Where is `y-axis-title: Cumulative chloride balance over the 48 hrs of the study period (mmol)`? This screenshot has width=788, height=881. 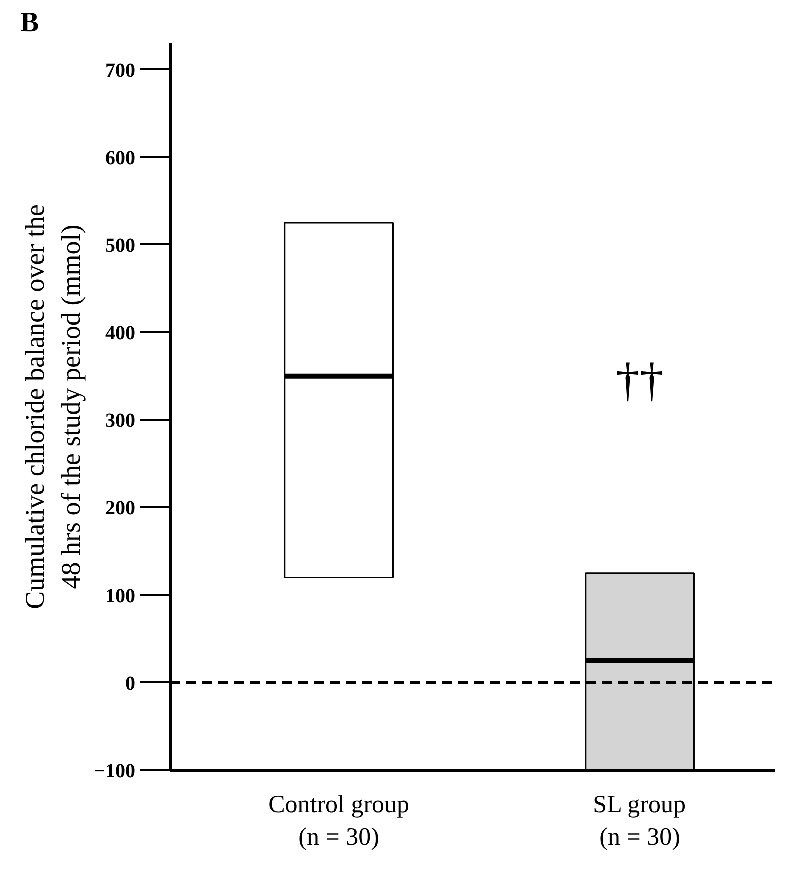 y-axis-title: Cumulative chloride balance over the 48 hrs of the study period (mmol) is located at coordinates (53, 407).